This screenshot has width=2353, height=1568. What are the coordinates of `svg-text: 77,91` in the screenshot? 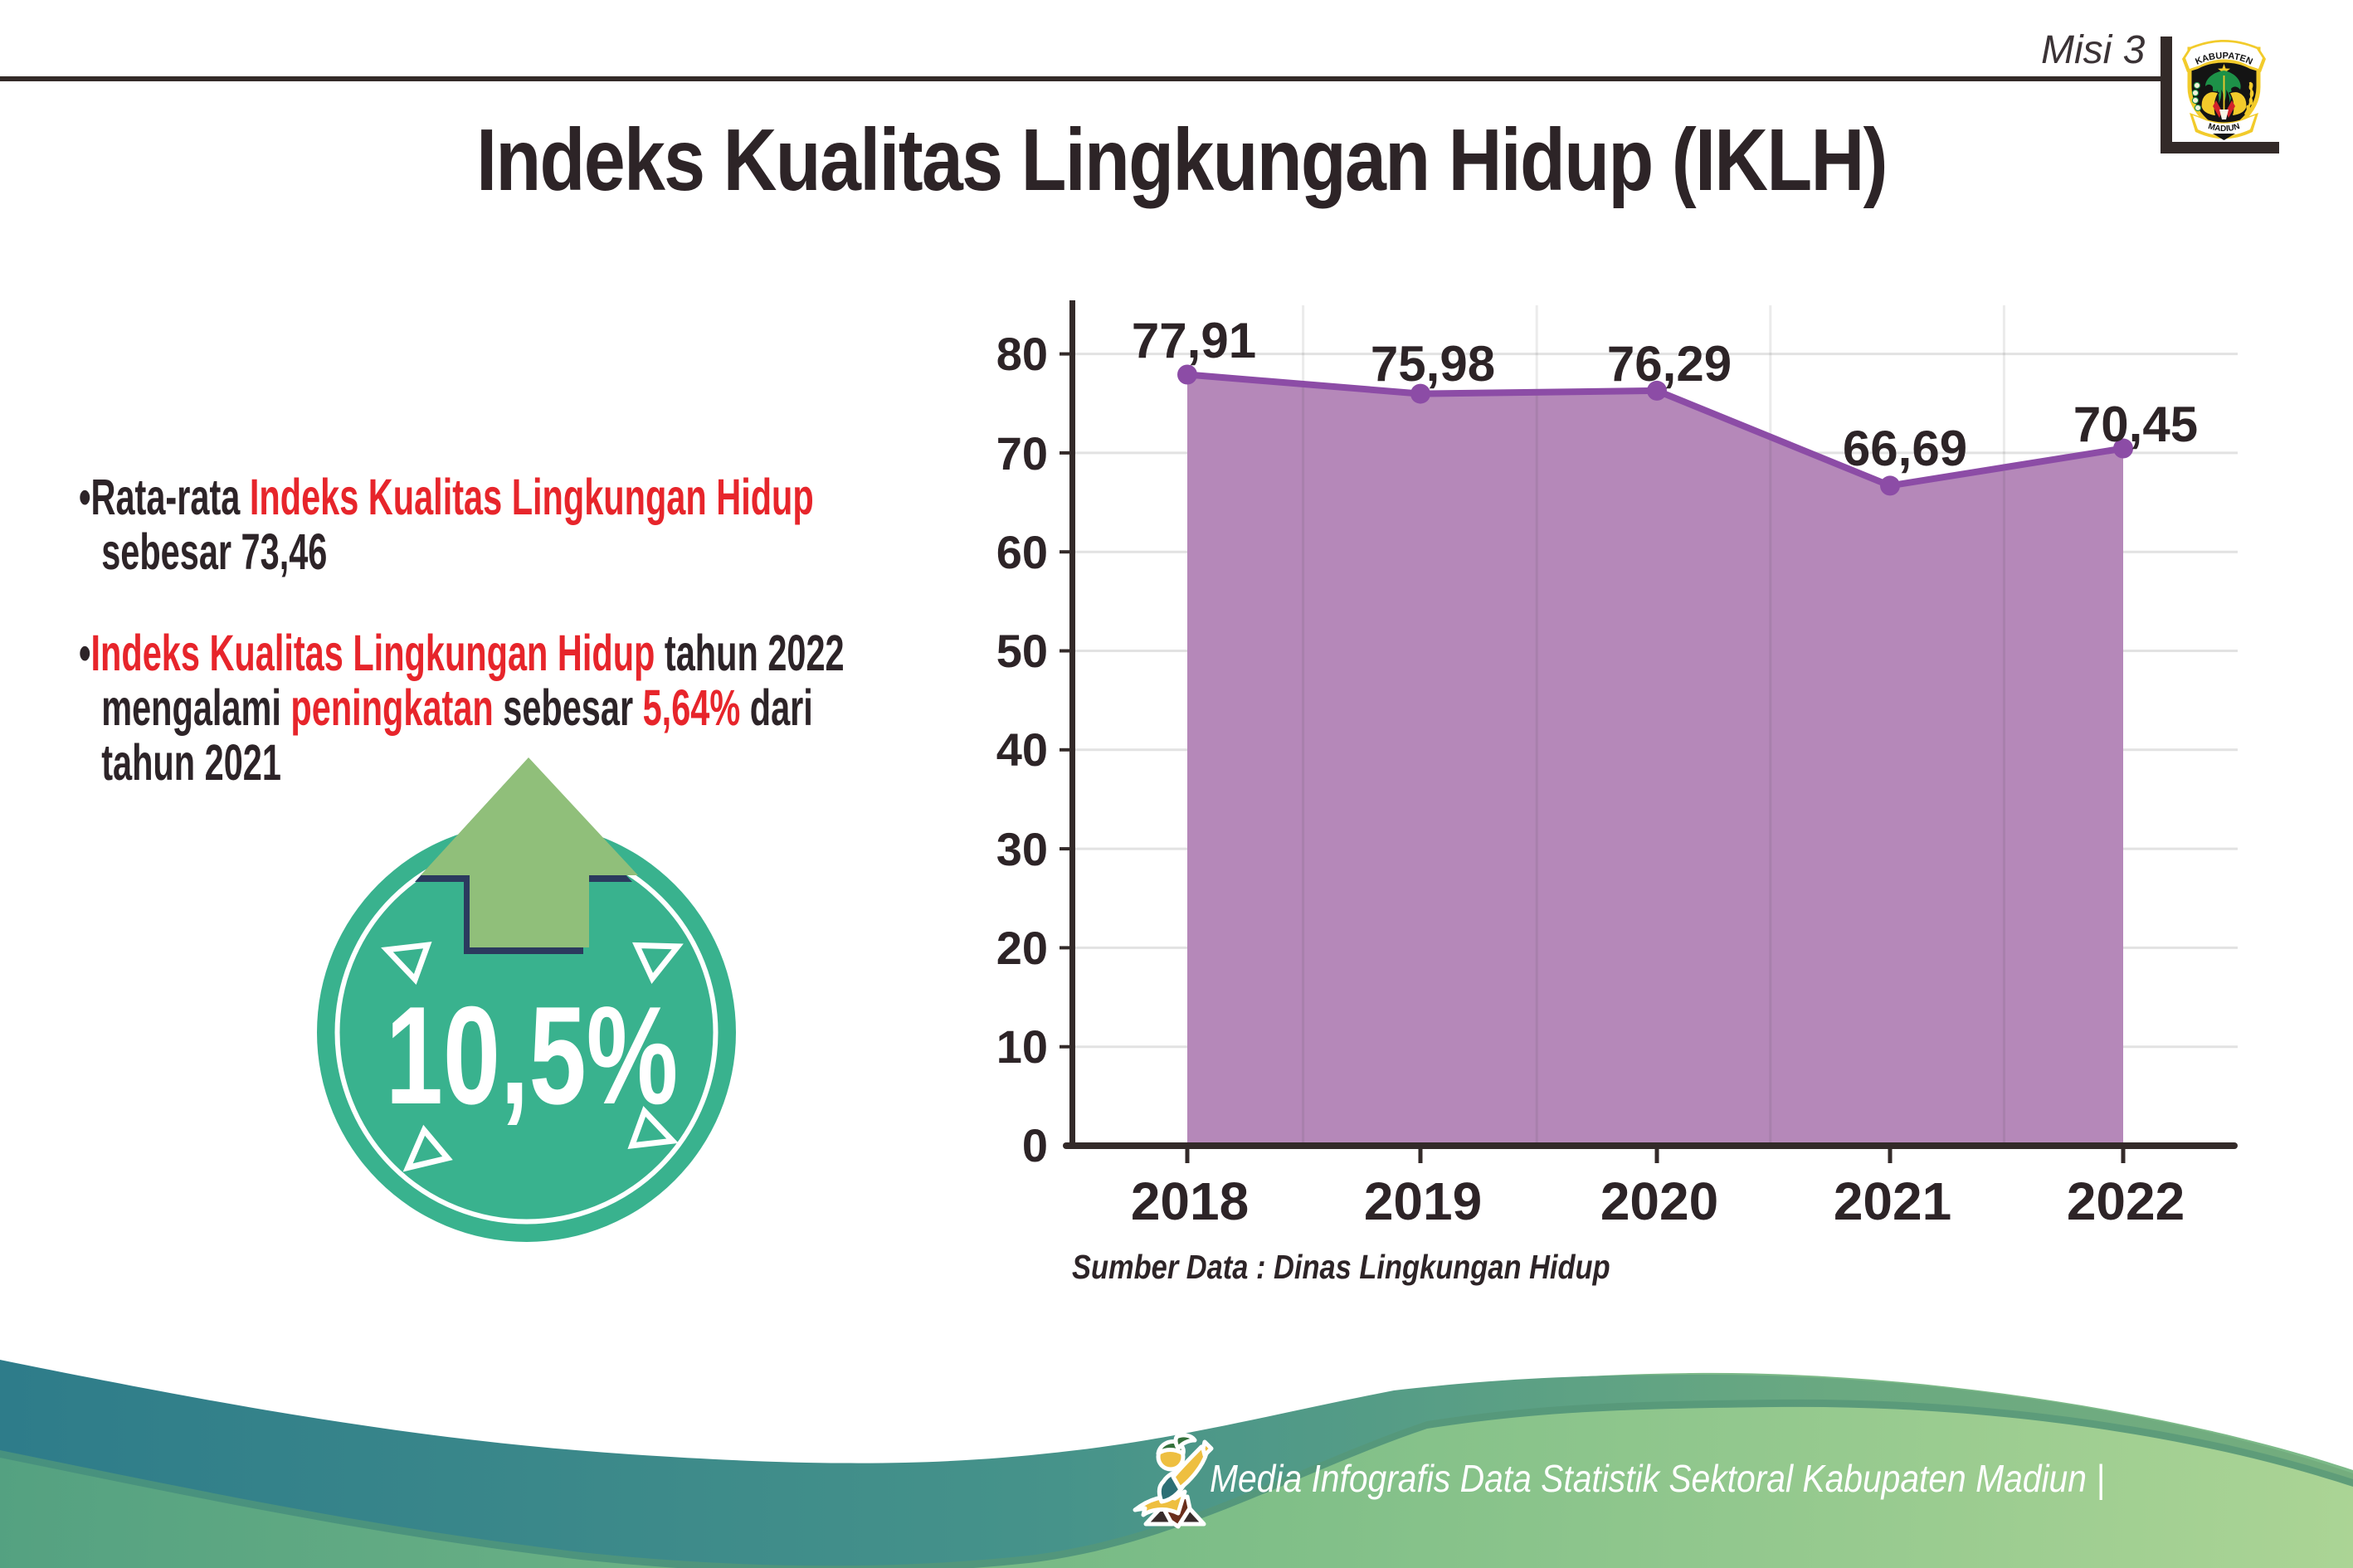 It's located at (1194, 340).